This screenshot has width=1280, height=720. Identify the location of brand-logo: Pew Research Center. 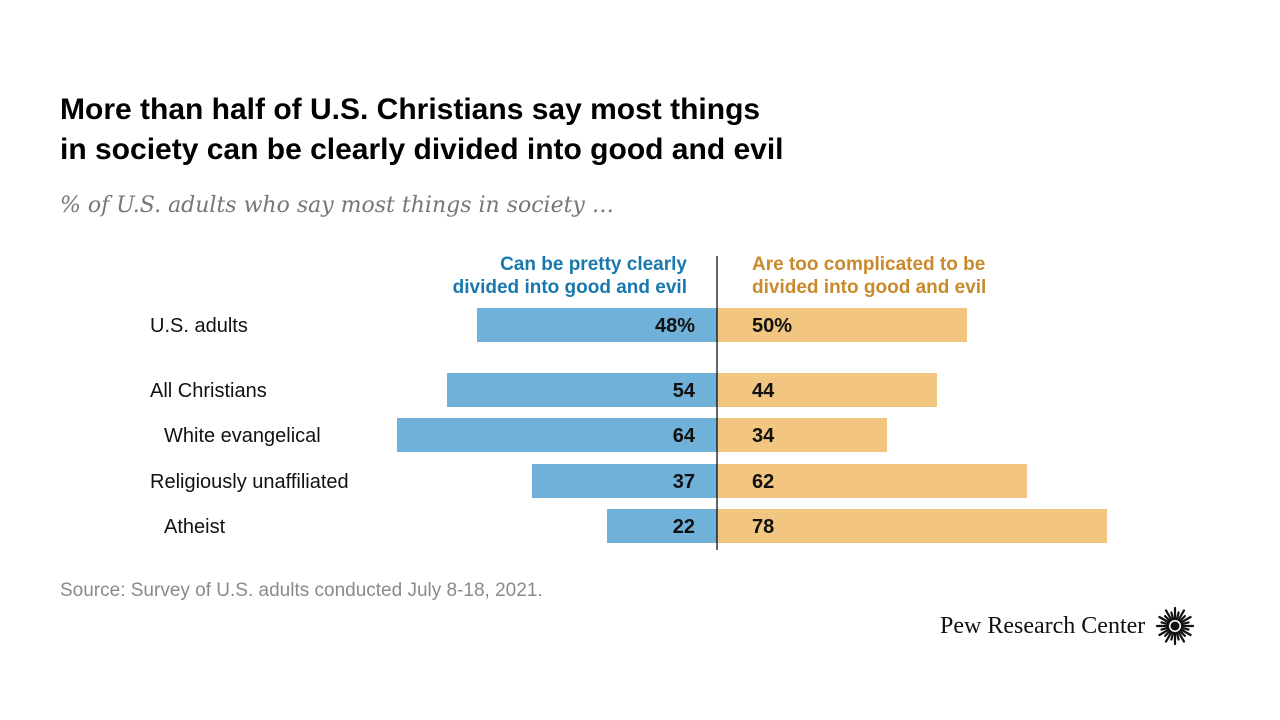
(1067, 626).